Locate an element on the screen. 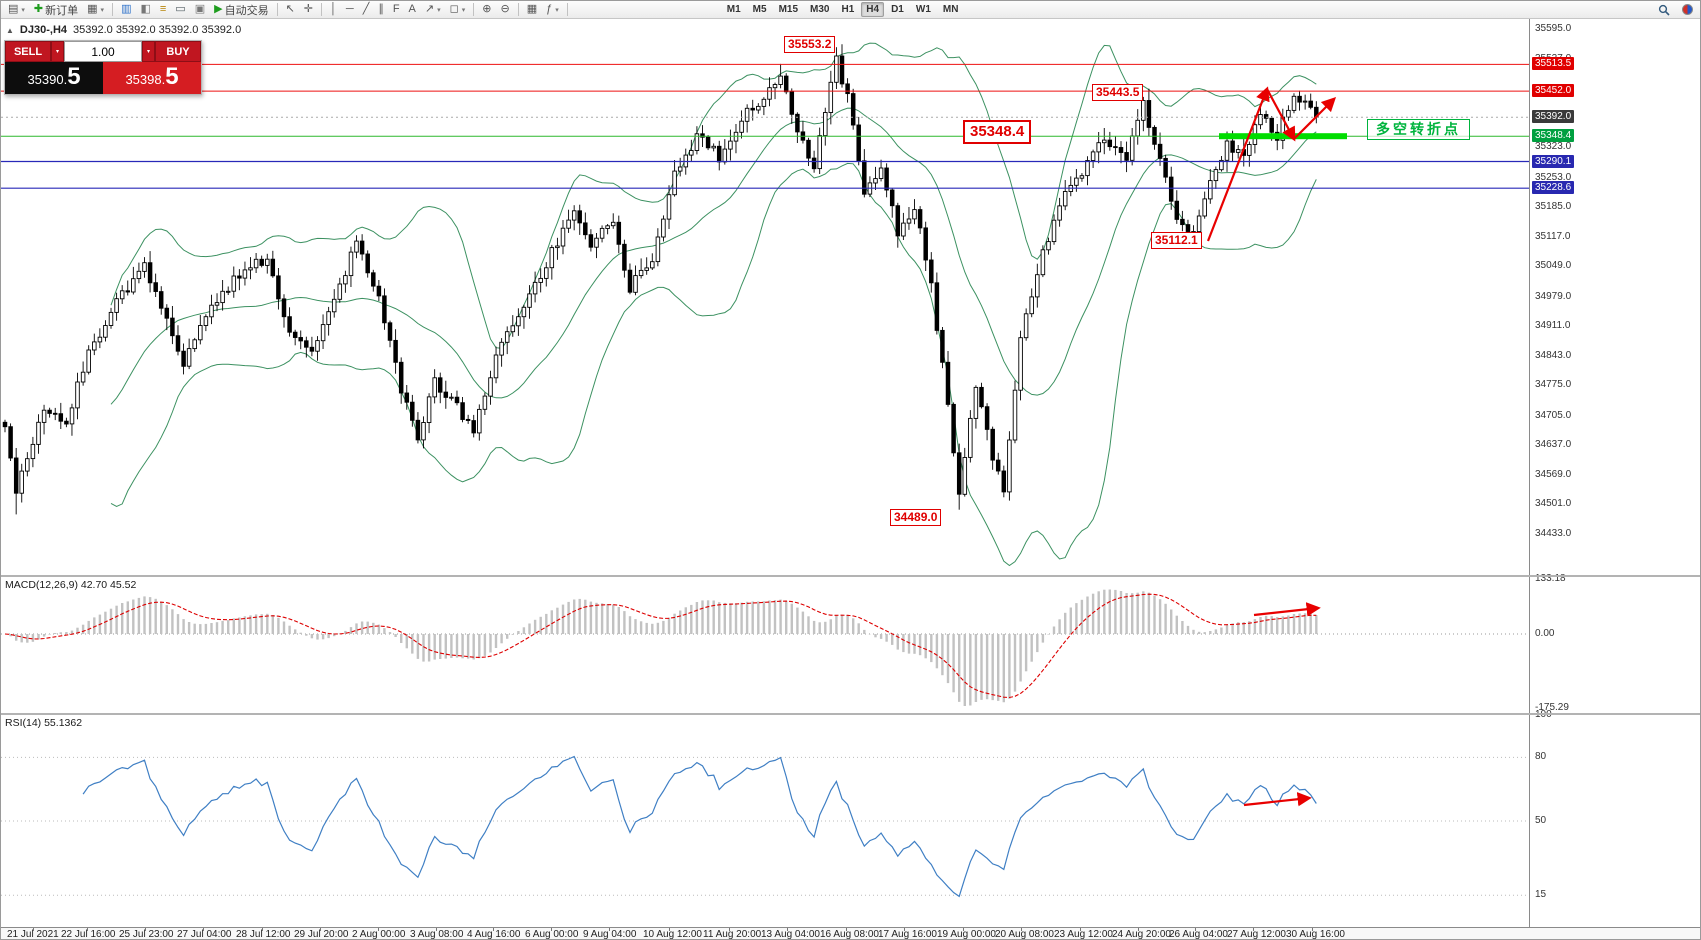 This screenshot has height=940, width=1701. sell-price: 35390. 5 is located at coordinates (54, 78).